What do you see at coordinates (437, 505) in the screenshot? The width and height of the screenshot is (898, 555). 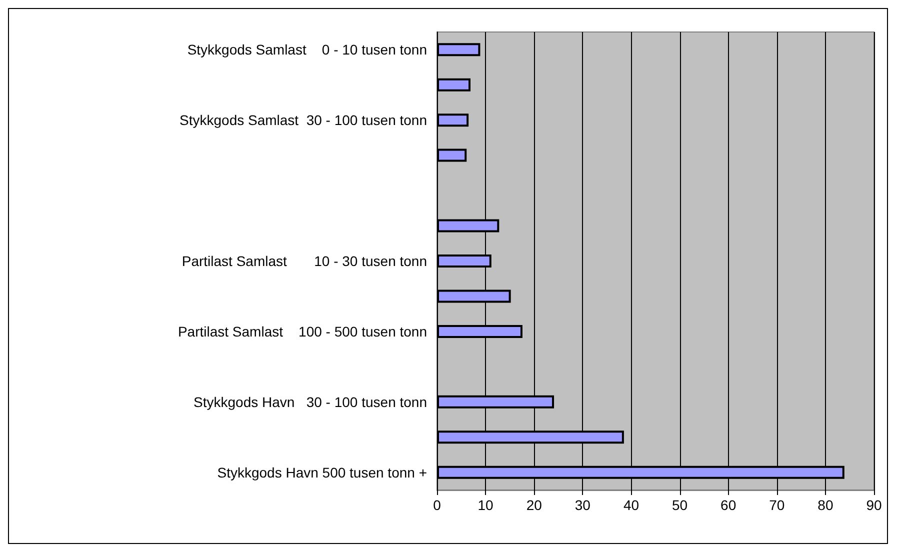 I see `x-tick-label: 0` at bounding box center [437, 505].